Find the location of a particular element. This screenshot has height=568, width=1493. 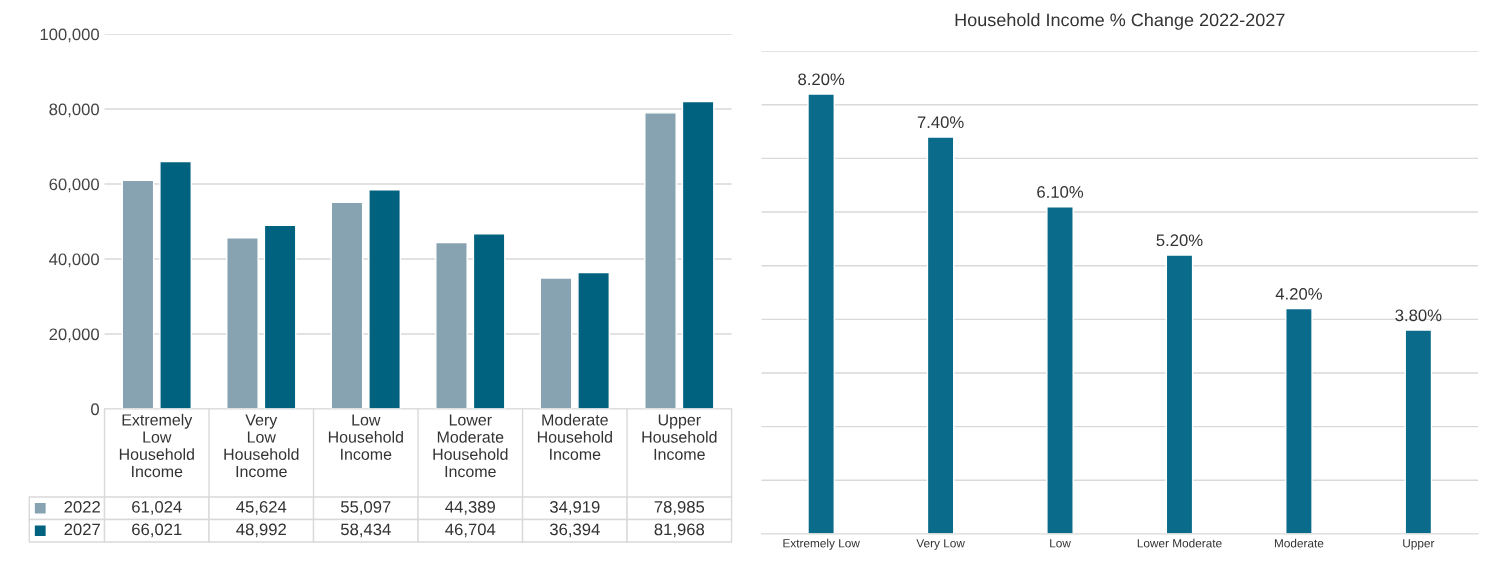

y-tick-label: 20,000 is located at coordinates (74, 335).